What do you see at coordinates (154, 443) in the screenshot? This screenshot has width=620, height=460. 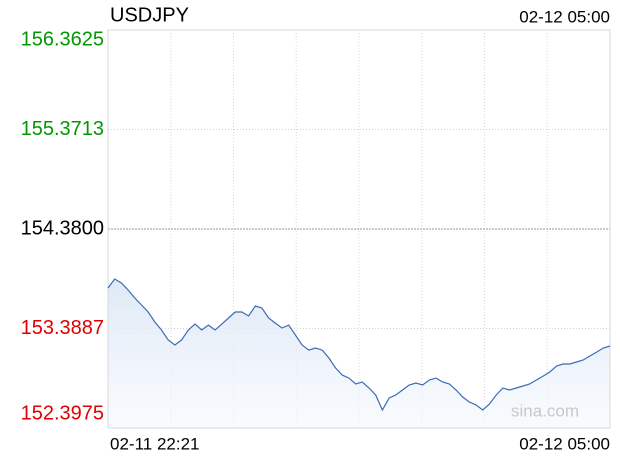 I see `x-label-start: 02-11 22:21` at bounding box center [154, 443].